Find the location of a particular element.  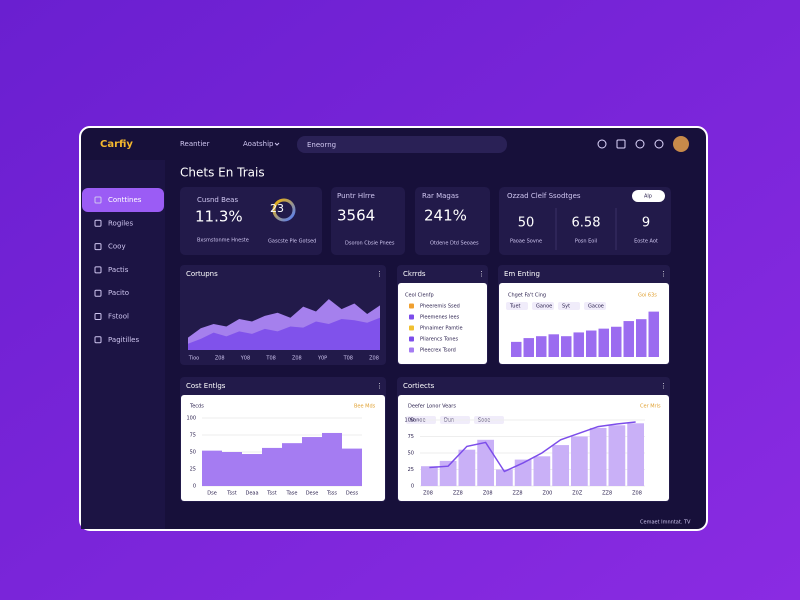

card-title: Cortiects is located at coordinates (419, 386).